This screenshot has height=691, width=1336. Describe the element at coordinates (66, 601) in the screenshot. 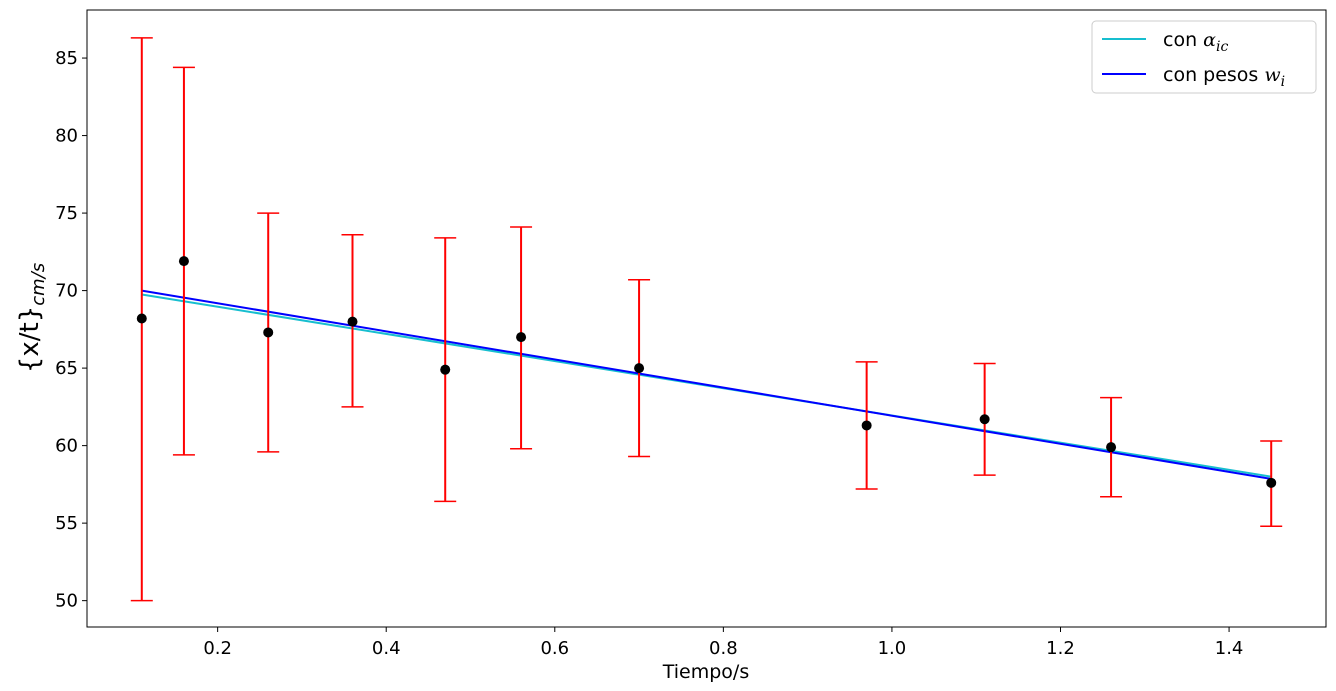

I see `y-tick-label: 50` at that location.